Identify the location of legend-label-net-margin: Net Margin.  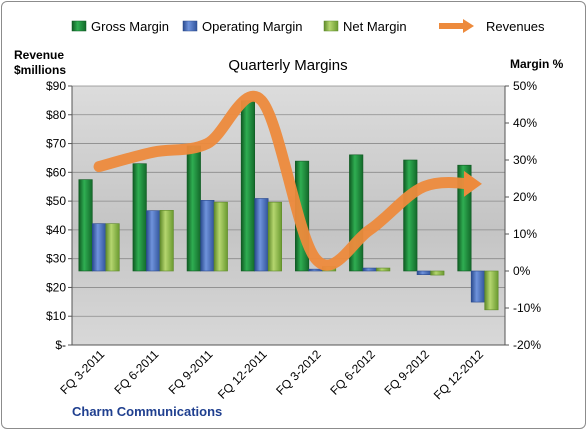
(375, 26).